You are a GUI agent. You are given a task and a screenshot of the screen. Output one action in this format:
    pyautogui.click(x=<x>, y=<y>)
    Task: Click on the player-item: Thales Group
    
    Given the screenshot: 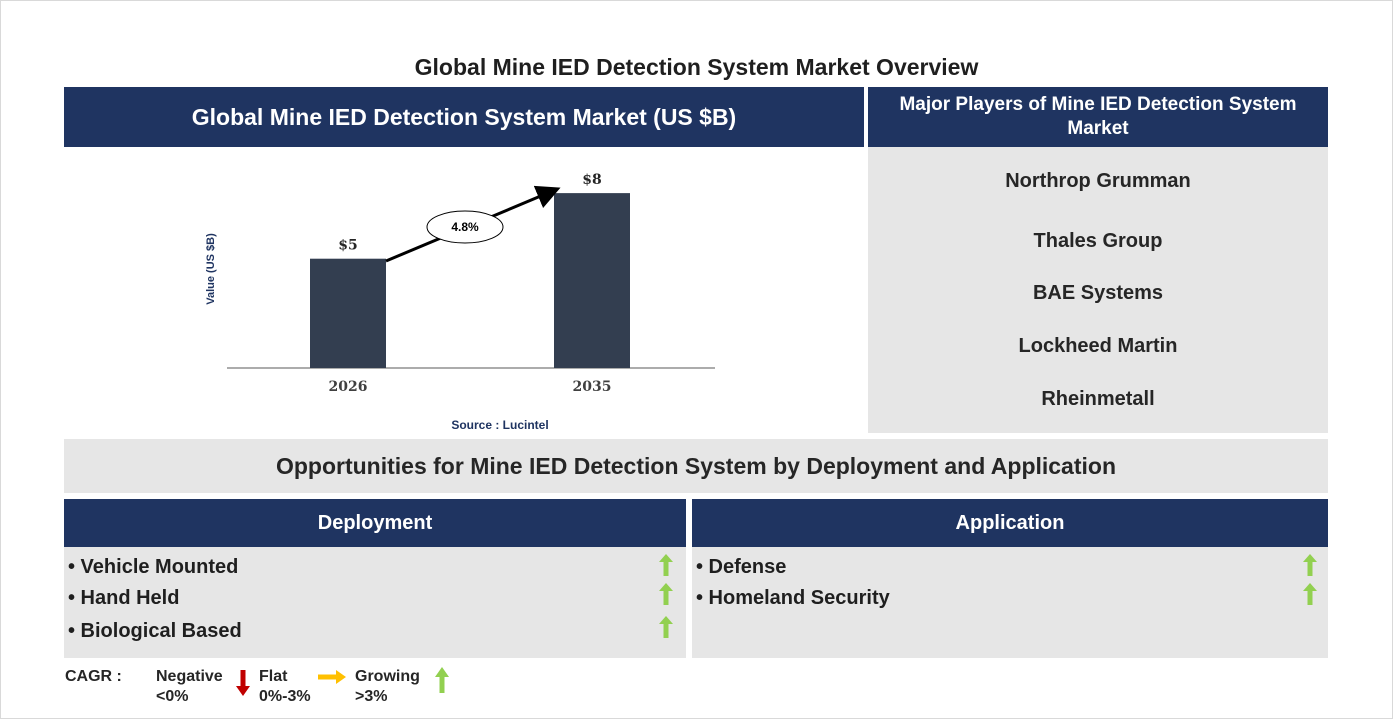 What is the action you would take?
    pyautogui.click(x=1098, y=241)
    